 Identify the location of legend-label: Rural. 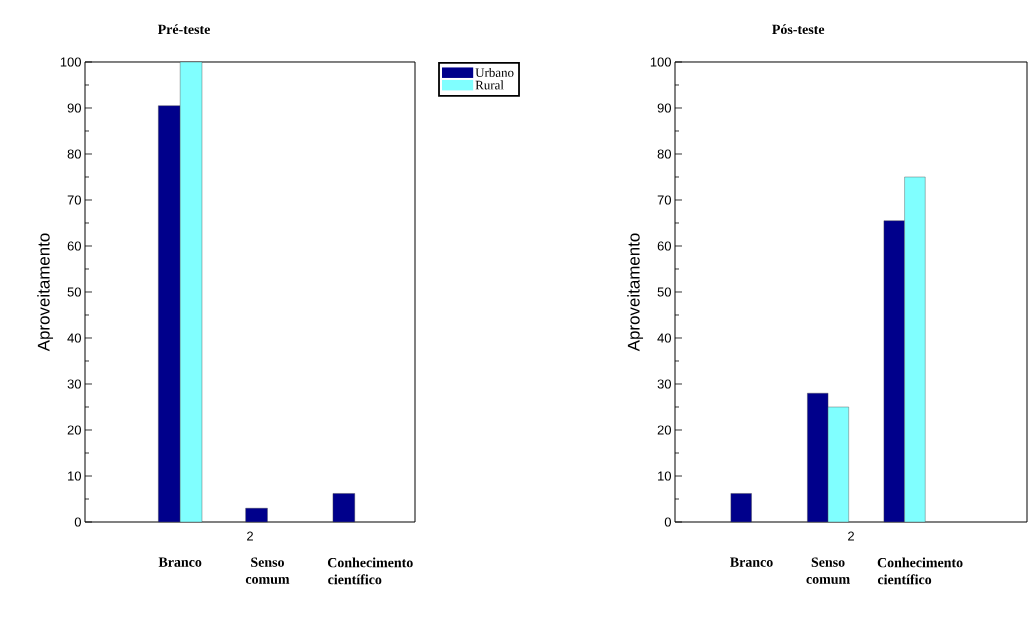
(489, 85).